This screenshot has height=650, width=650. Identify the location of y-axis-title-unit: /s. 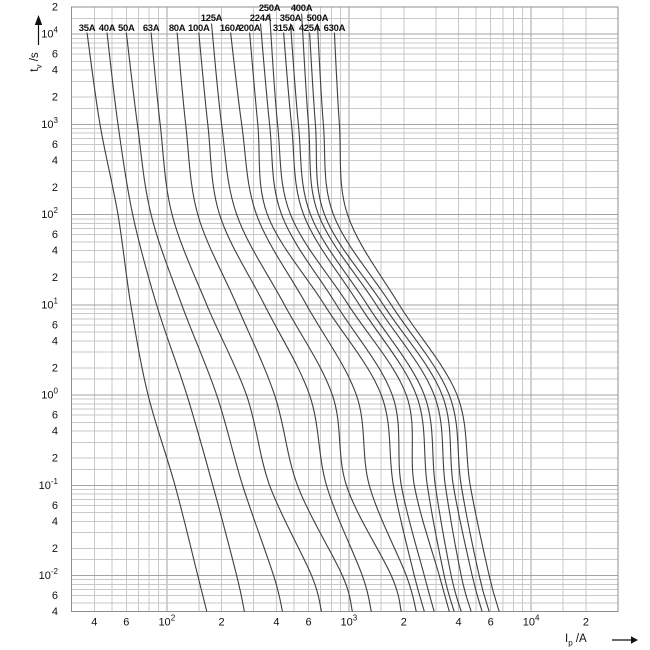
(35, 57).